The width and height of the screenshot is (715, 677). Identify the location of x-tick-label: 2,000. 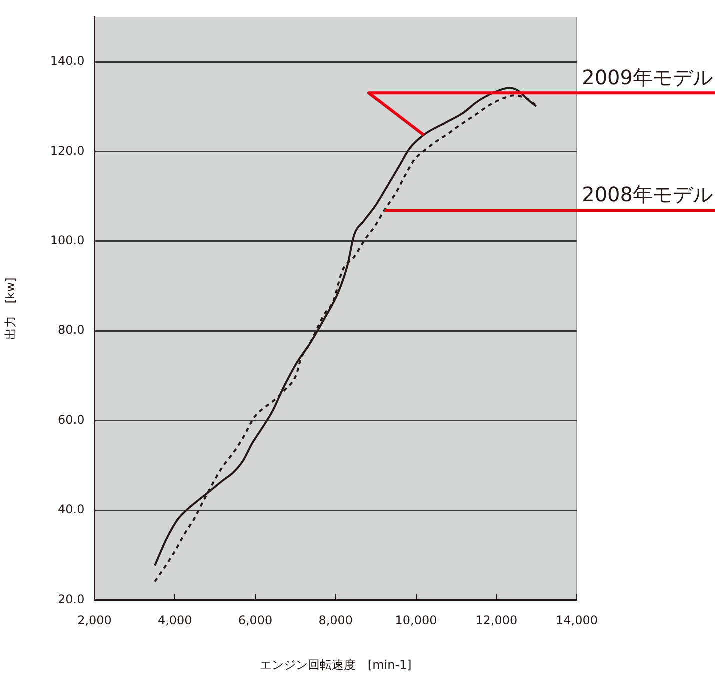
(95, 621).